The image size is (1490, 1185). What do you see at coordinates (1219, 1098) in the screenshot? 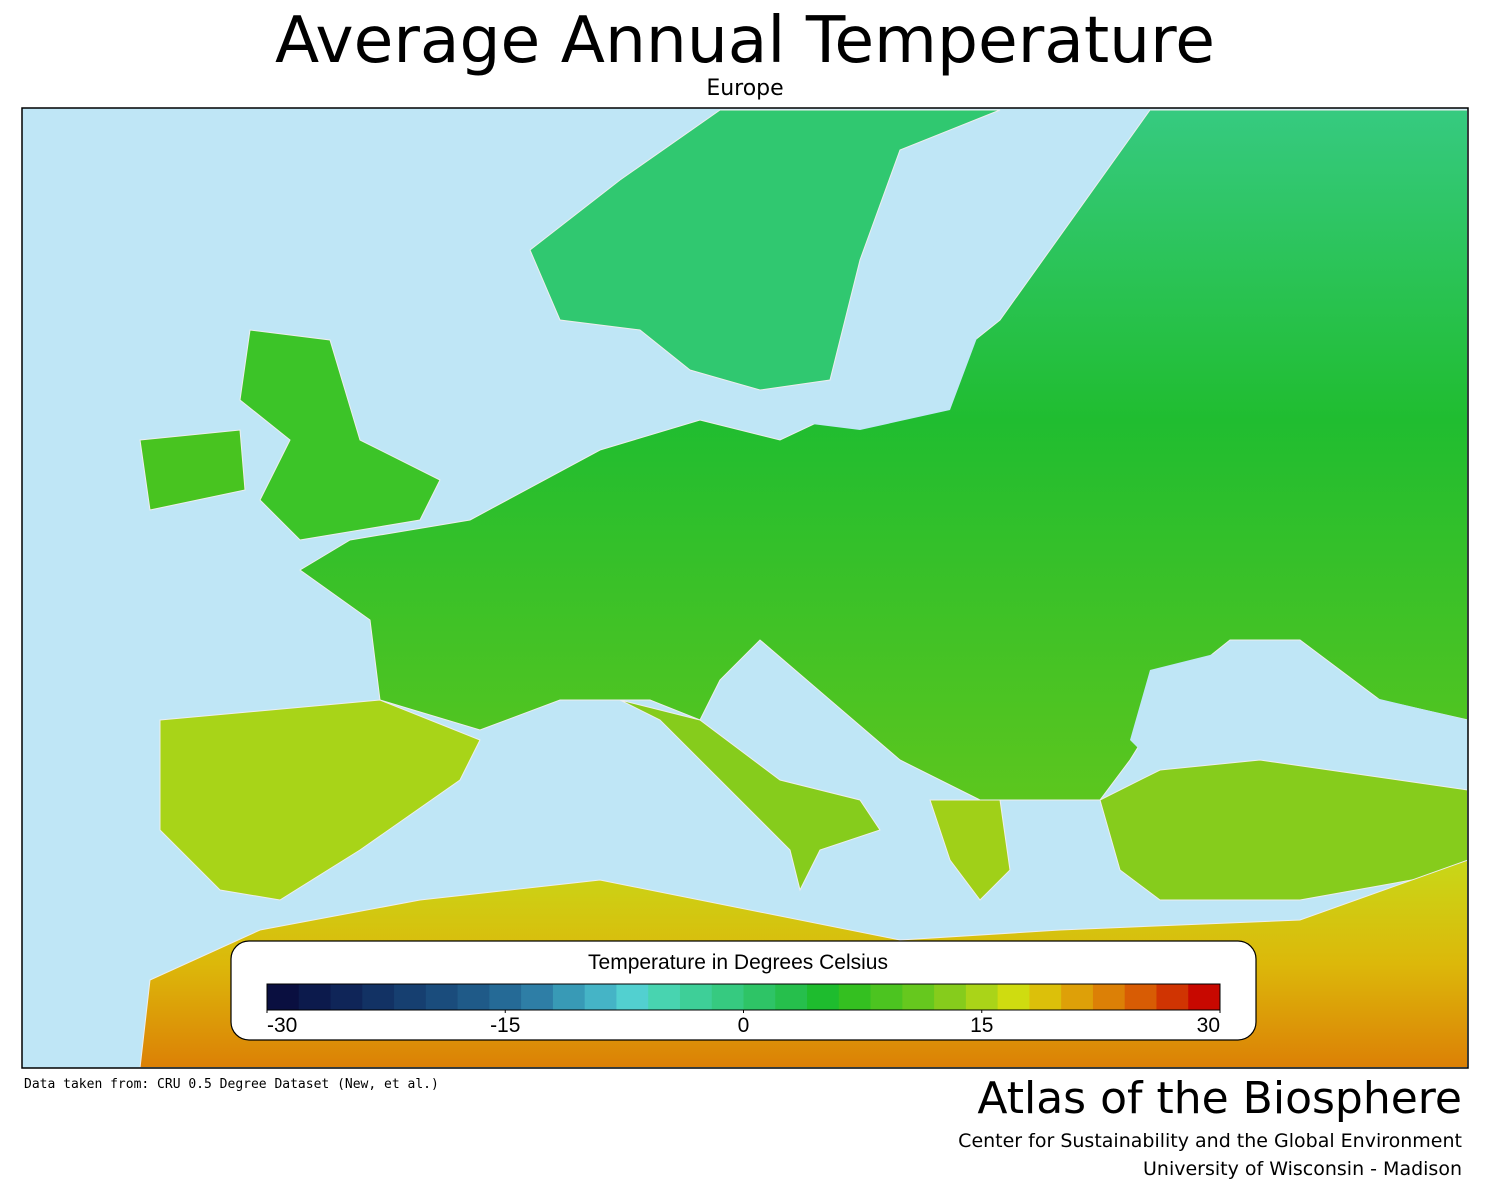
I see `brand: Atlas of the Biosphere` at bounding box center [1219, 1098].